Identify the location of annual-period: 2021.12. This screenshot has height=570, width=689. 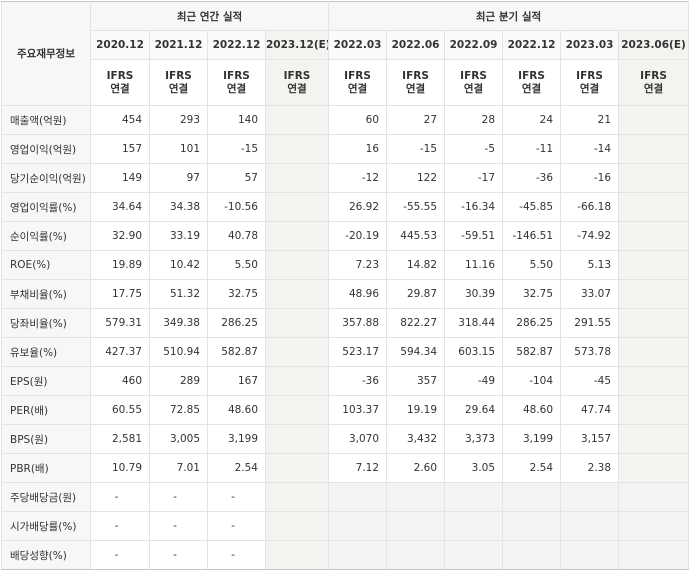
(178, 45).